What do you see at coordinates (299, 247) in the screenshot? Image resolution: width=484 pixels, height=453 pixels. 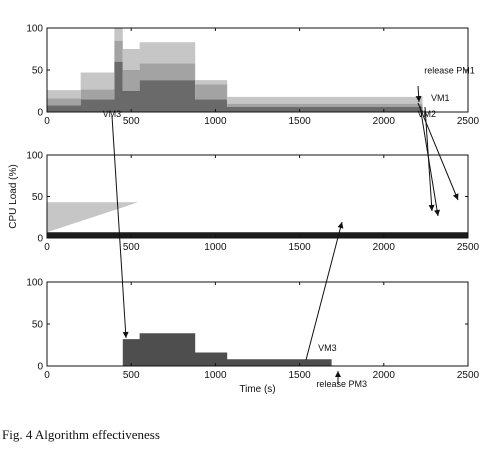 I see `panel-2-xtick-label: 1500` at bounding box center [299, 247].